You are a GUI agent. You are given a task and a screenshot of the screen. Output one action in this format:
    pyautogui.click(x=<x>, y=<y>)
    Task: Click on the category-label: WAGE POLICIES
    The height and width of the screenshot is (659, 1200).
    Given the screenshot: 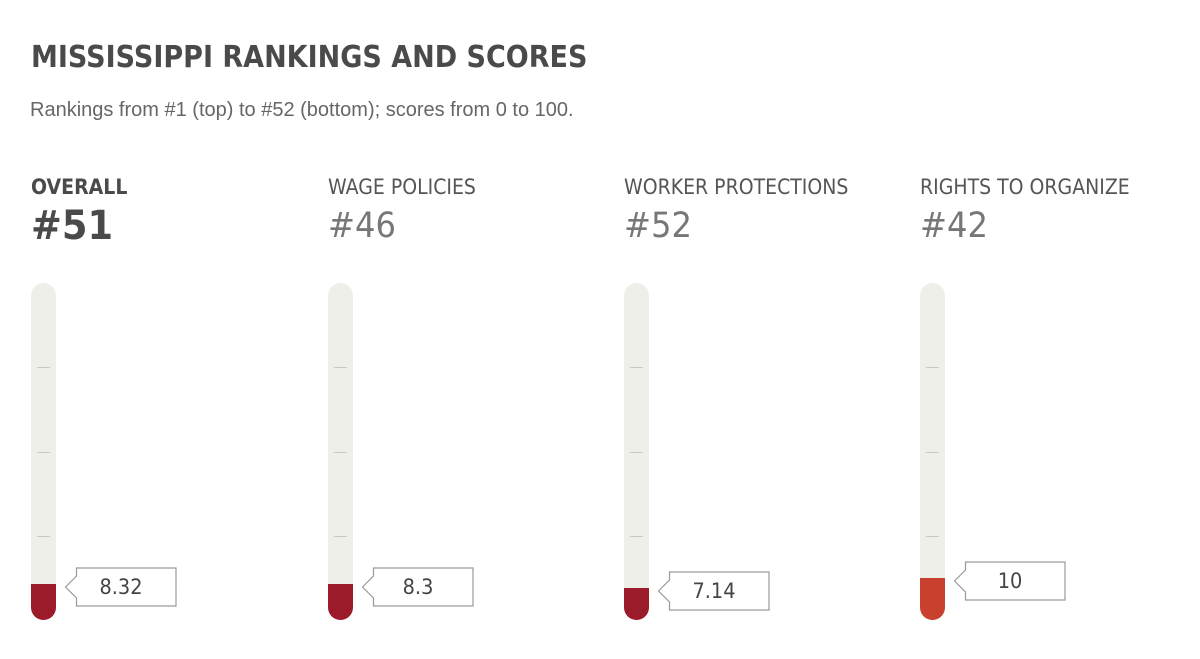 What is the action you would take?
    pyautogui.click(x=402, y=187)
    